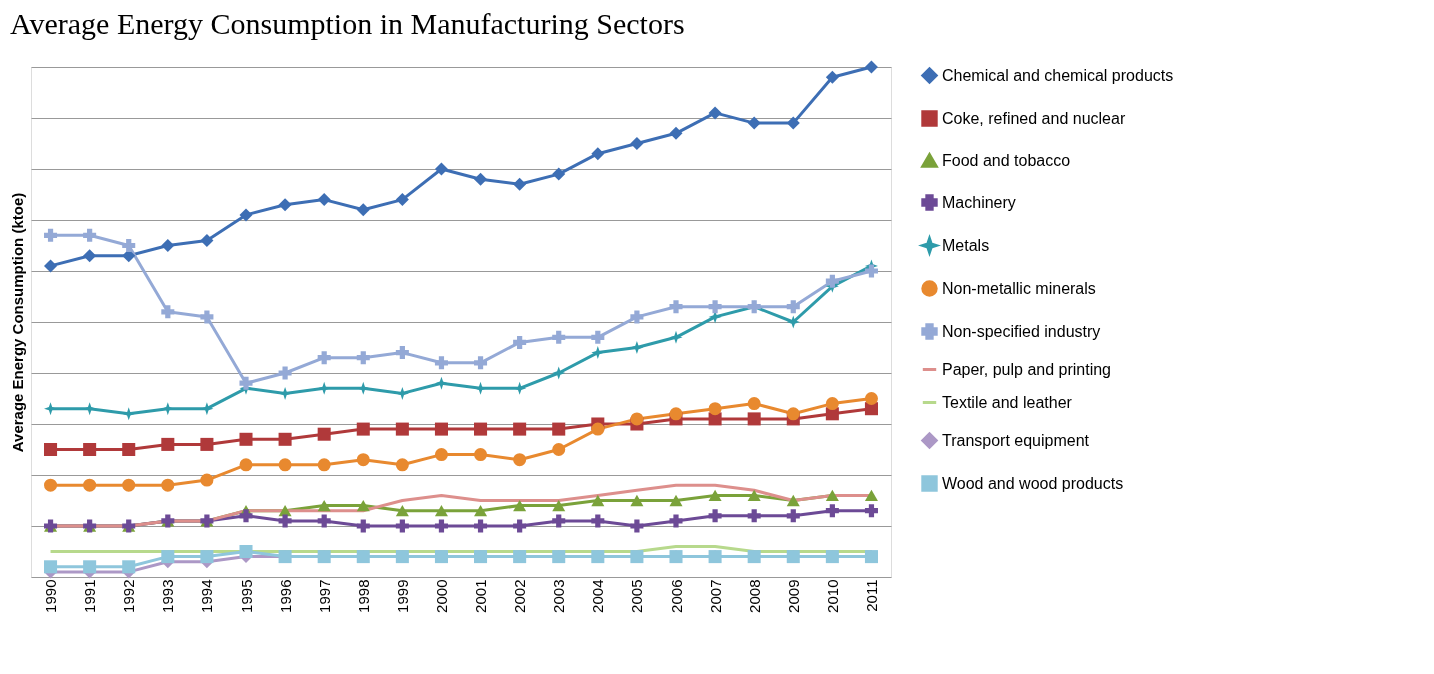 The width and height of the screenshot is (1434, 674). What do you see at coordinates (1058, 75) in the screenshot?
I see `legend-label: Chemical and chemical products` at bounding box center [1058, 75].